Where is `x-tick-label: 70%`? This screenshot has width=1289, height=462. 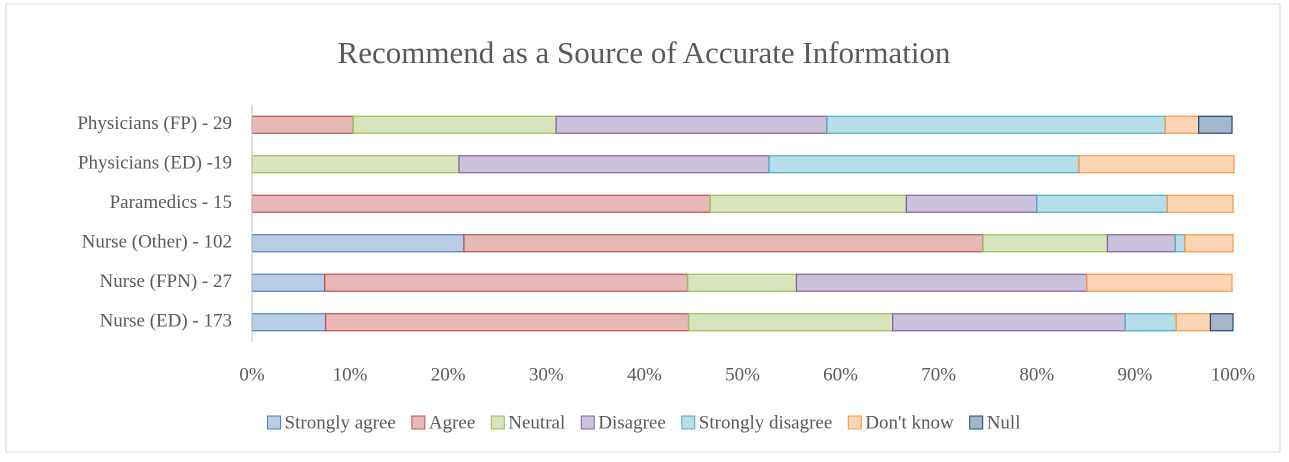 x-tick-label: 70% is located at coordinates (938, 374).